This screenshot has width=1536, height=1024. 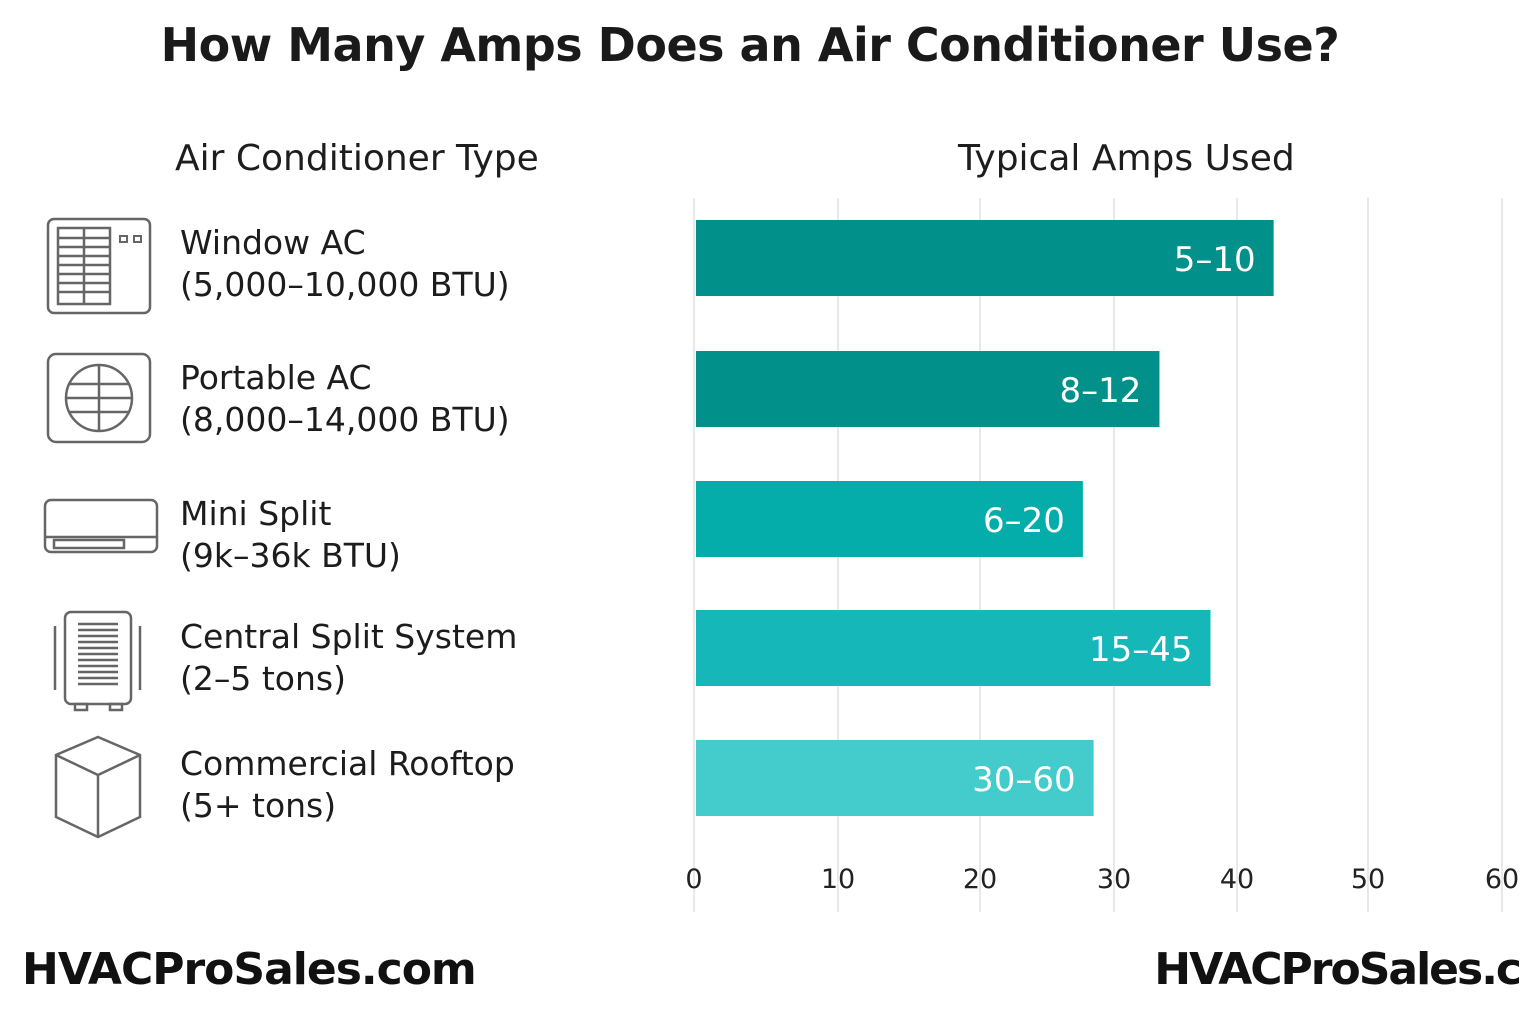 What do you see at coordinates (1215, 260) in the screenshot?
I see `bar-value-label: 5–10` at bounding box center [1215, 260].